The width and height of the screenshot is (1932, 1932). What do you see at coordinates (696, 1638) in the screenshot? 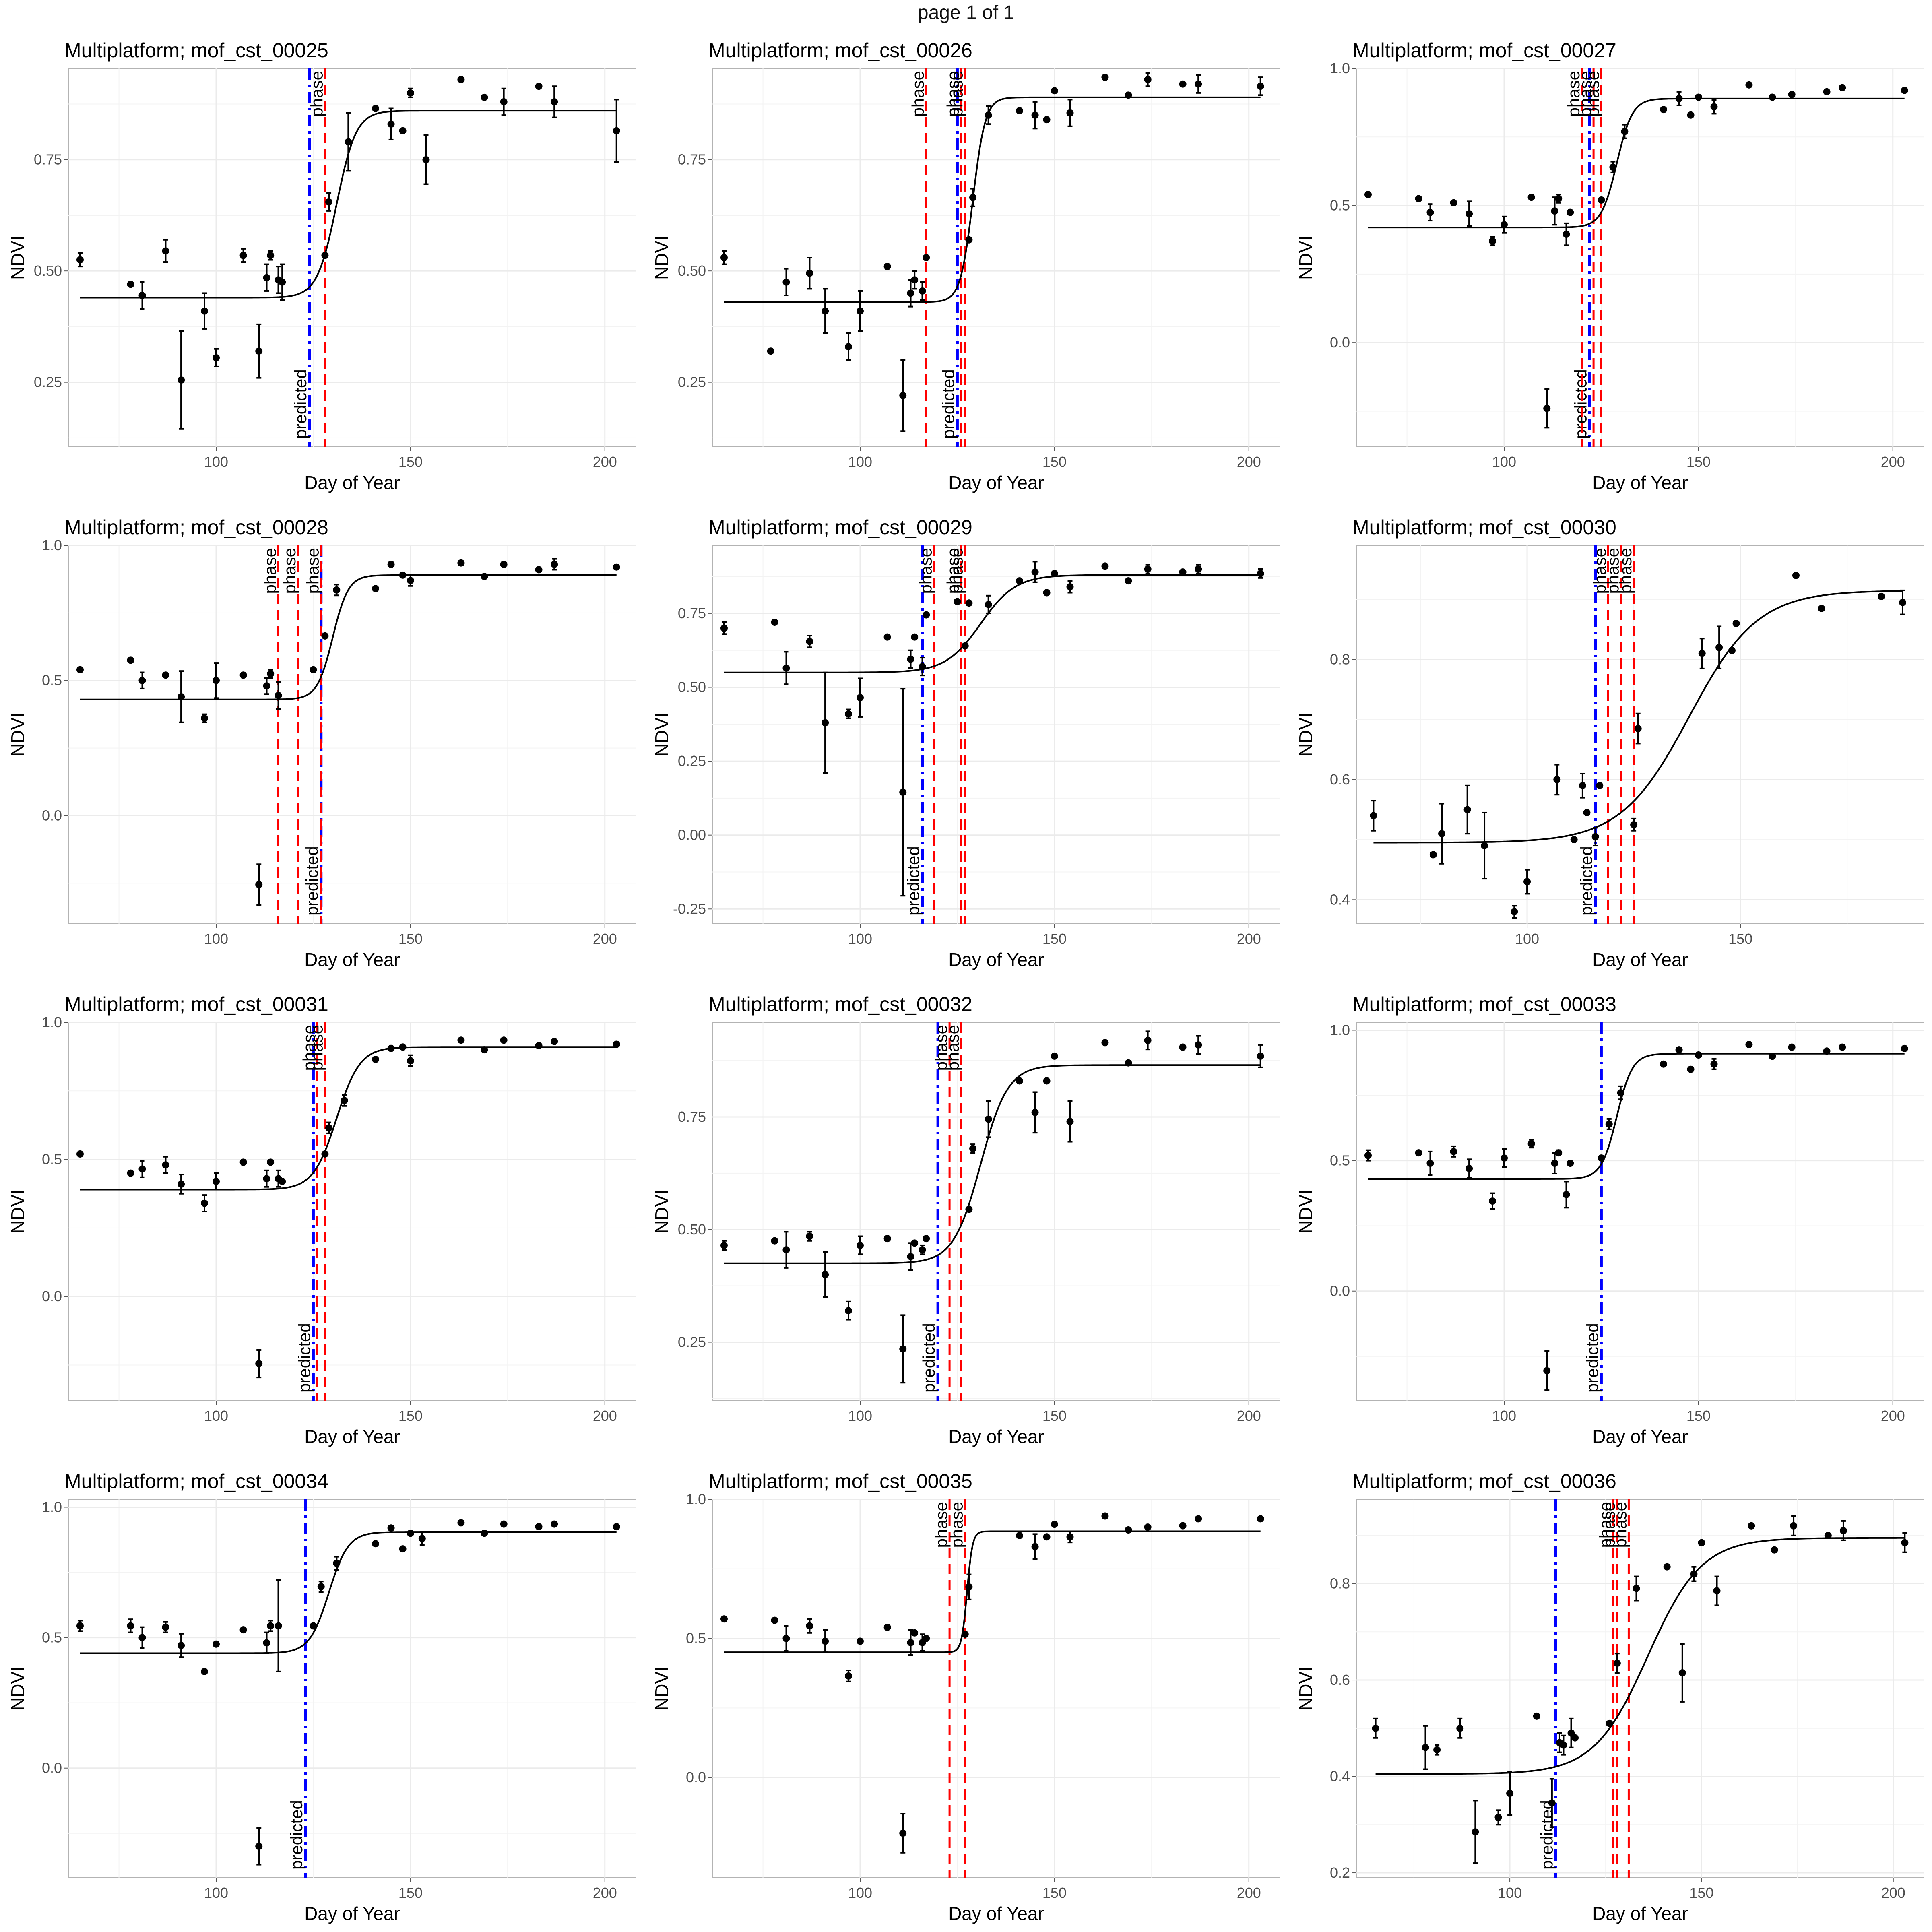
I see `y-tick-label: 0.5` at bounding box center [696, 1638].